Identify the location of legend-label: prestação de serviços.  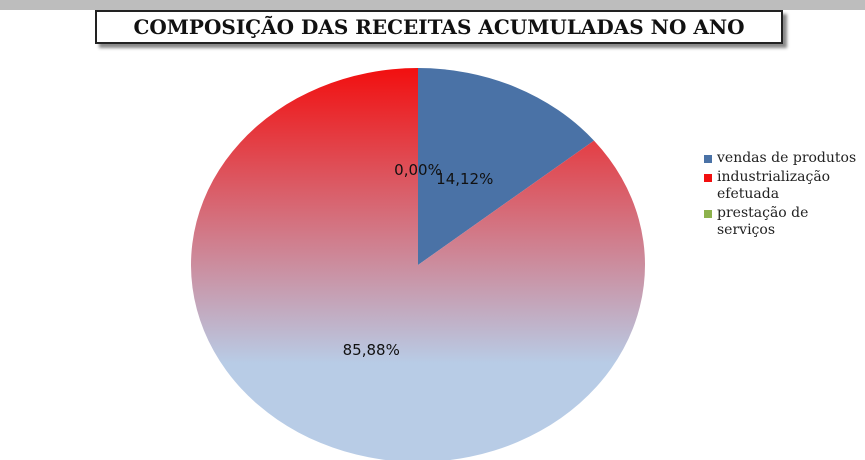
(763, 221).